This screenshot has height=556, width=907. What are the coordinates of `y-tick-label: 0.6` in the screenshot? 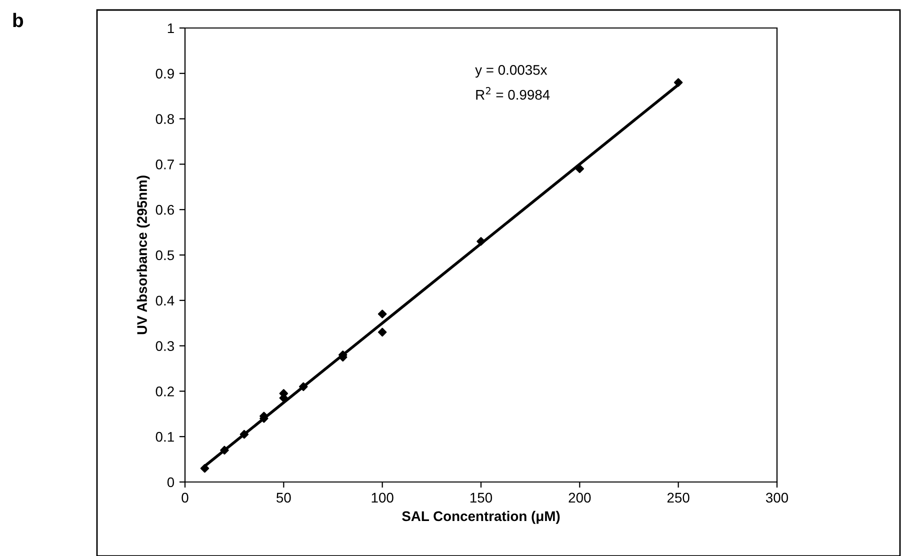 It's located at (165, 209).